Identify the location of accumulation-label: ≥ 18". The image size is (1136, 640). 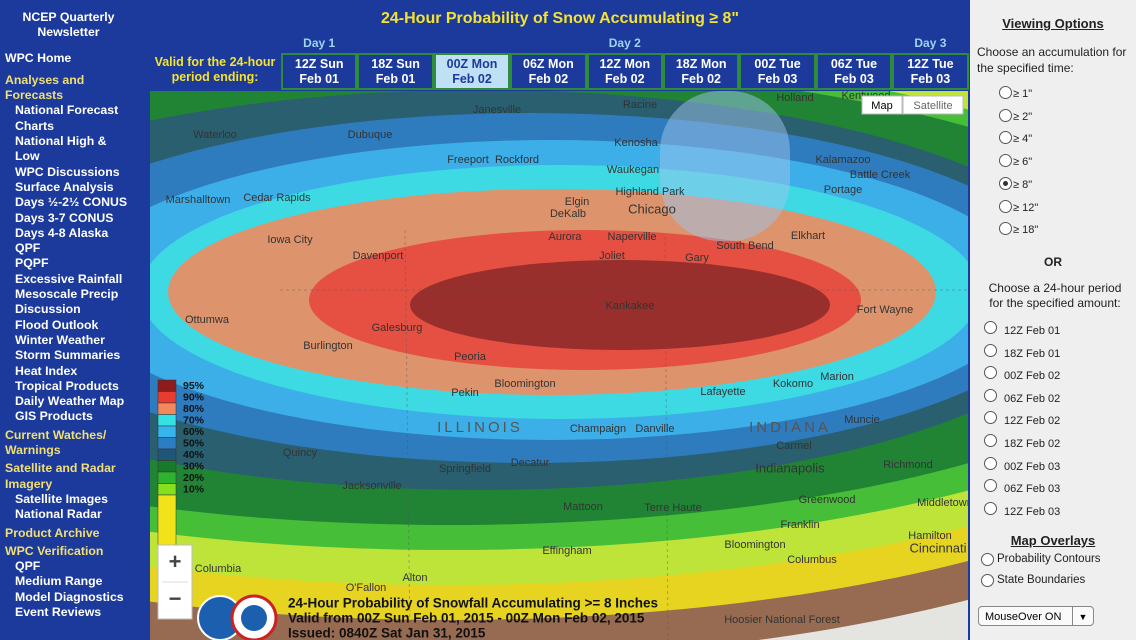
(1026, 230).